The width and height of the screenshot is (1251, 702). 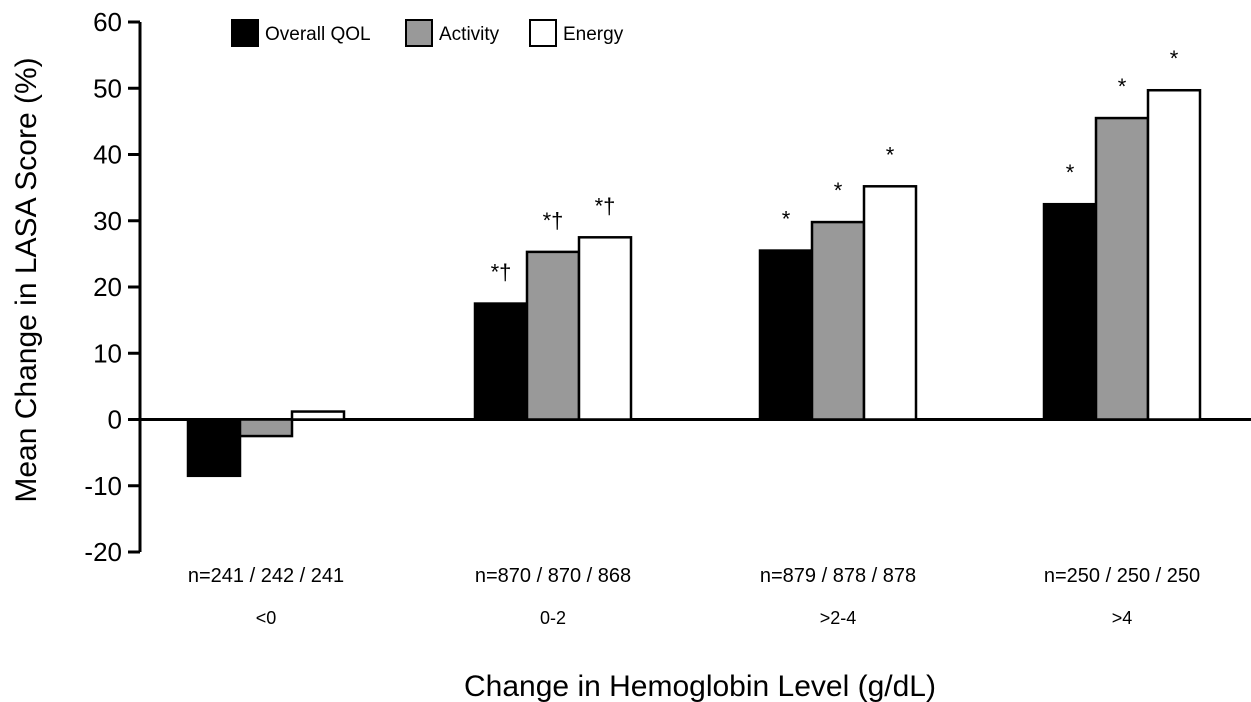 What do you see at coordinates (318, 34) in the screenshot?
I see `legend-label: Overall QOL` at bounding box center [318, 34].